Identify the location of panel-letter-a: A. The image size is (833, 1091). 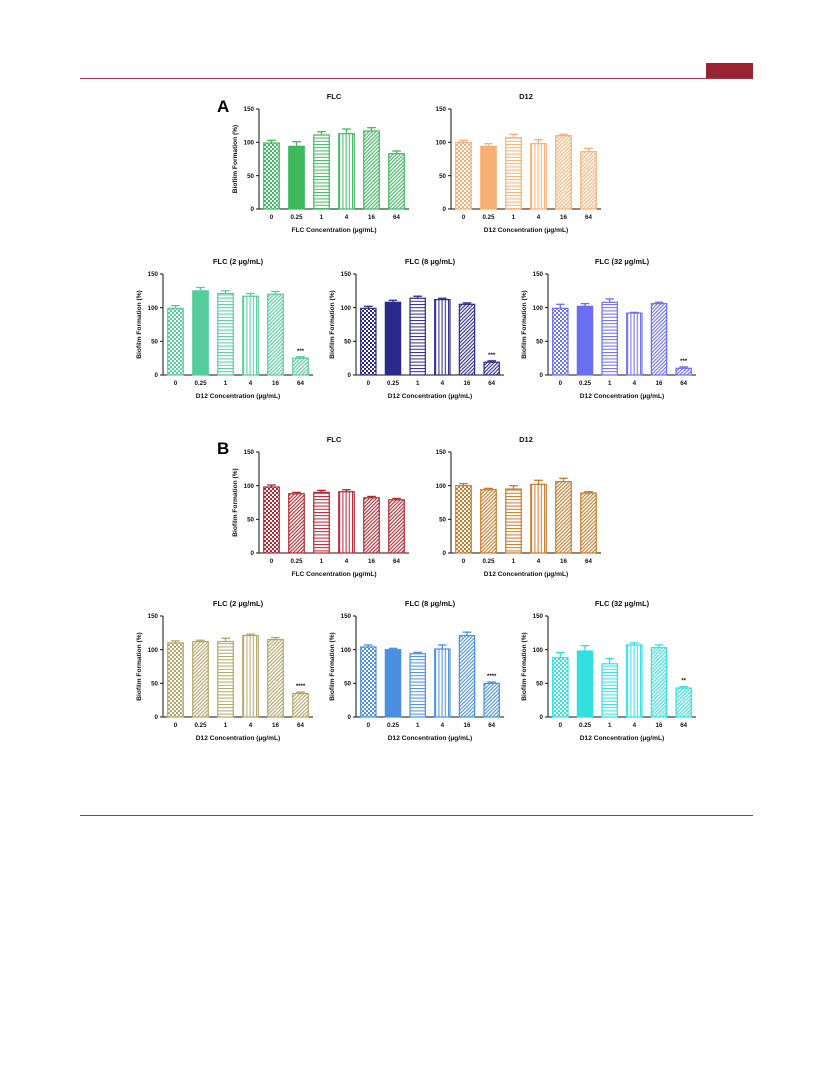
(223, 106).